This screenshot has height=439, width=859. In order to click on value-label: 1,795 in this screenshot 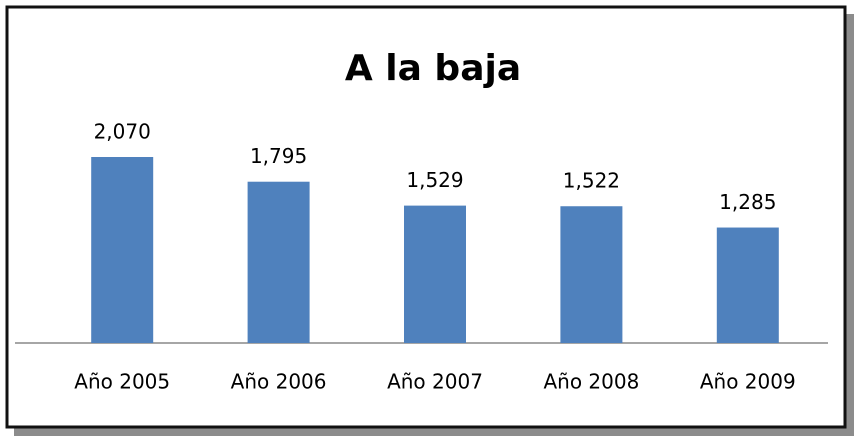, I will do `click(278, 156)`.